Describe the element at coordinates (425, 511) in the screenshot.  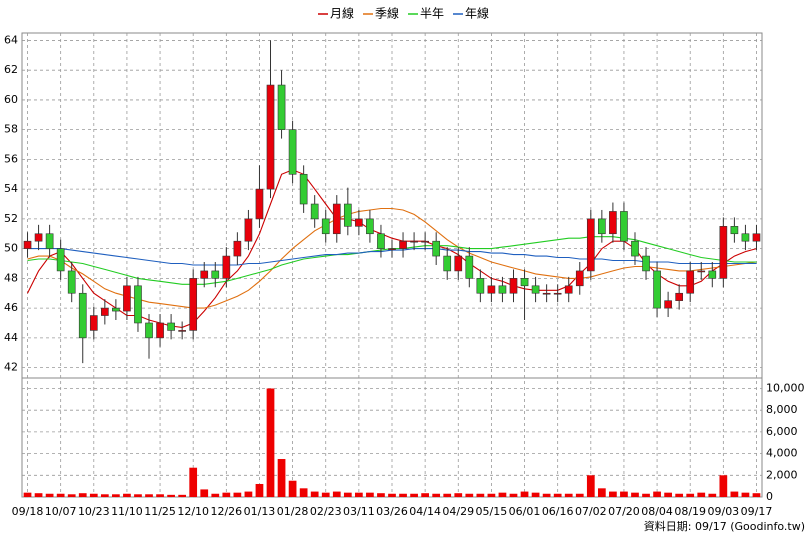
I see `x-tick-label: 04/14` at that location.